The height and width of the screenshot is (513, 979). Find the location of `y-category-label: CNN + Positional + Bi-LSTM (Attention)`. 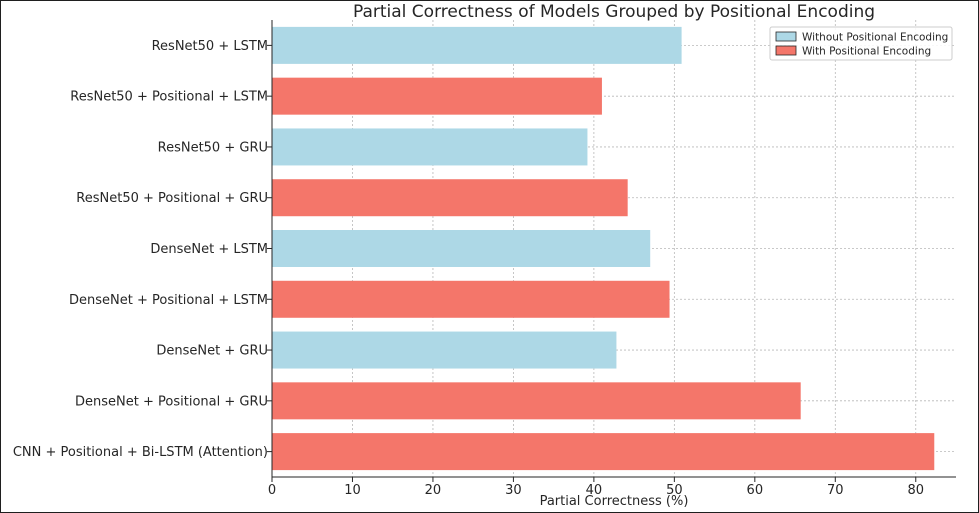

y-category-label: CNN + Positional + Bi-LSTM (Attention) is located at coordinates (140, 452).